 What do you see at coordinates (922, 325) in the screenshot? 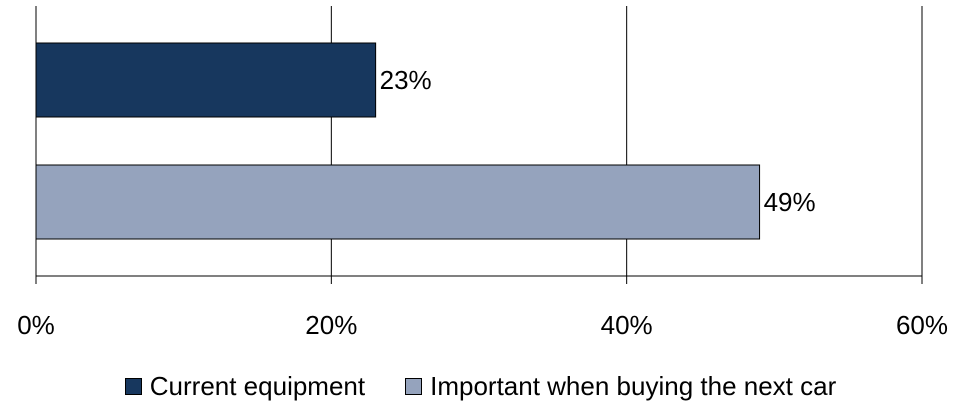
I see `x-tick-label: 60%` at bounding box center [922, 325].